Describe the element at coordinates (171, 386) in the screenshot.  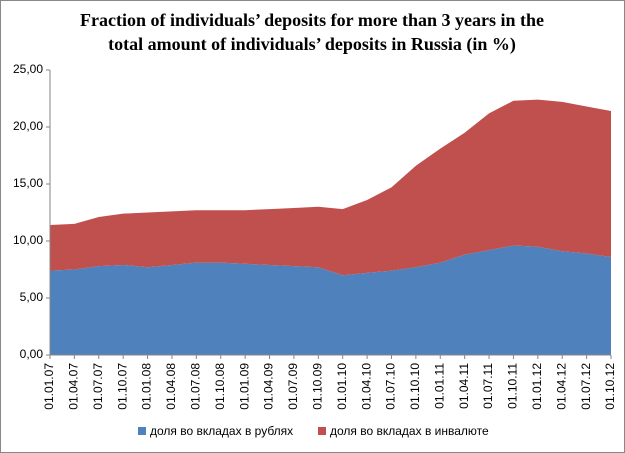
I see `x-tick-label: 01.04.08` at that location.